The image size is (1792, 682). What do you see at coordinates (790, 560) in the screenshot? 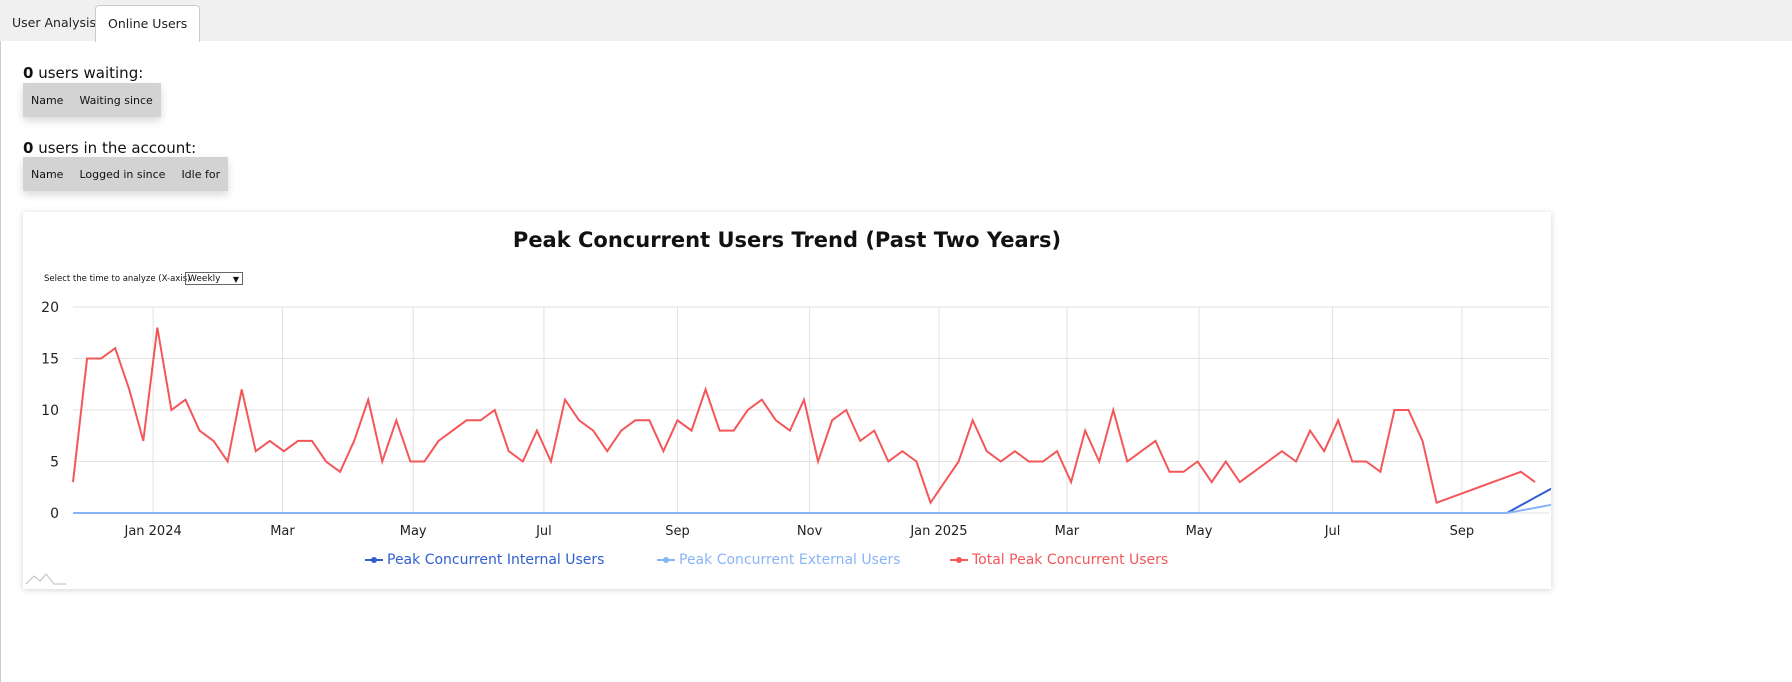
I see `legend-label: Peak Concurrent External Users` at bounding box center [790, 560].